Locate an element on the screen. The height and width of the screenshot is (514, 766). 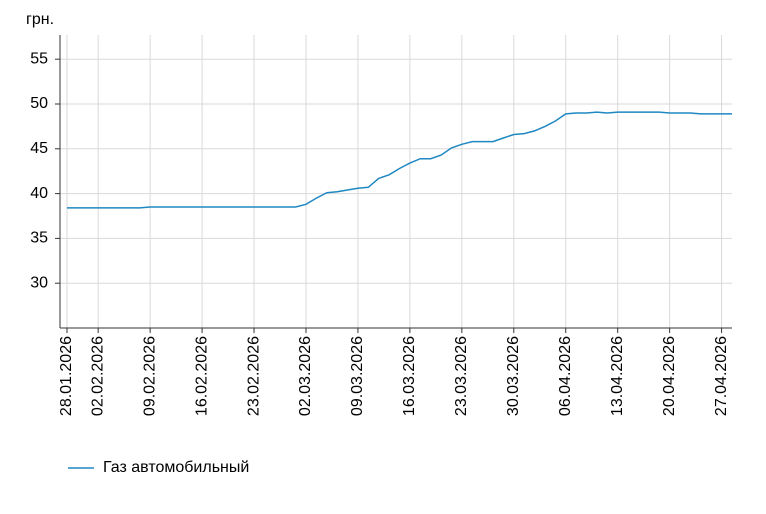
y-tick-label: 45 is located at coordinates (39, 148).